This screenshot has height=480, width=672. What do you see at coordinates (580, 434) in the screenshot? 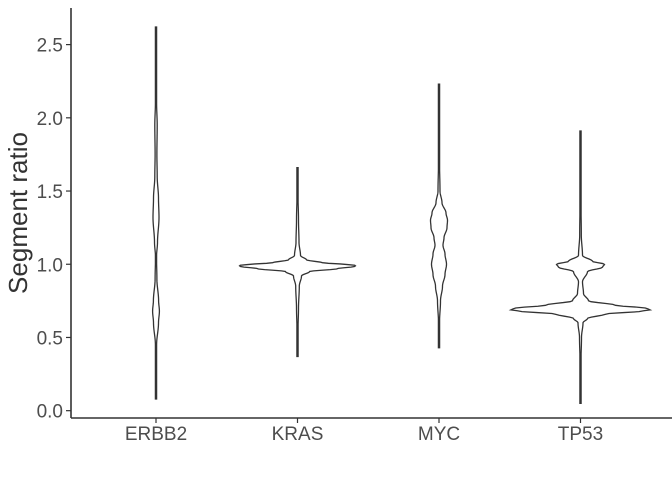
I see `x-tick-label: TP53` at bounding box center [580, 434].